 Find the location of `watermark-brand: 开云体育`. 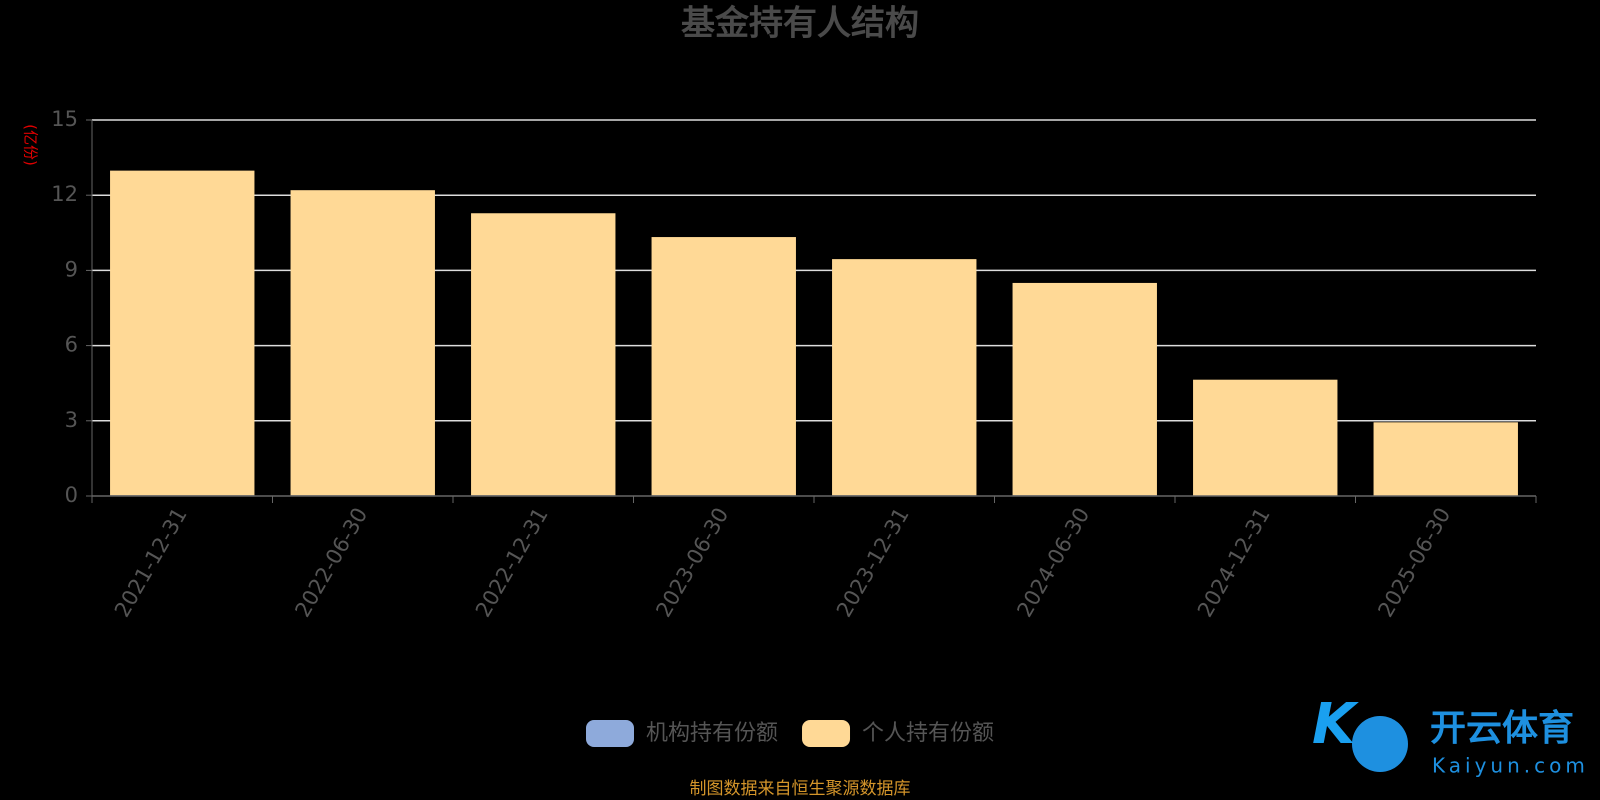

watermark-brand: 开云体育 is located at coordinates (1502, 728).